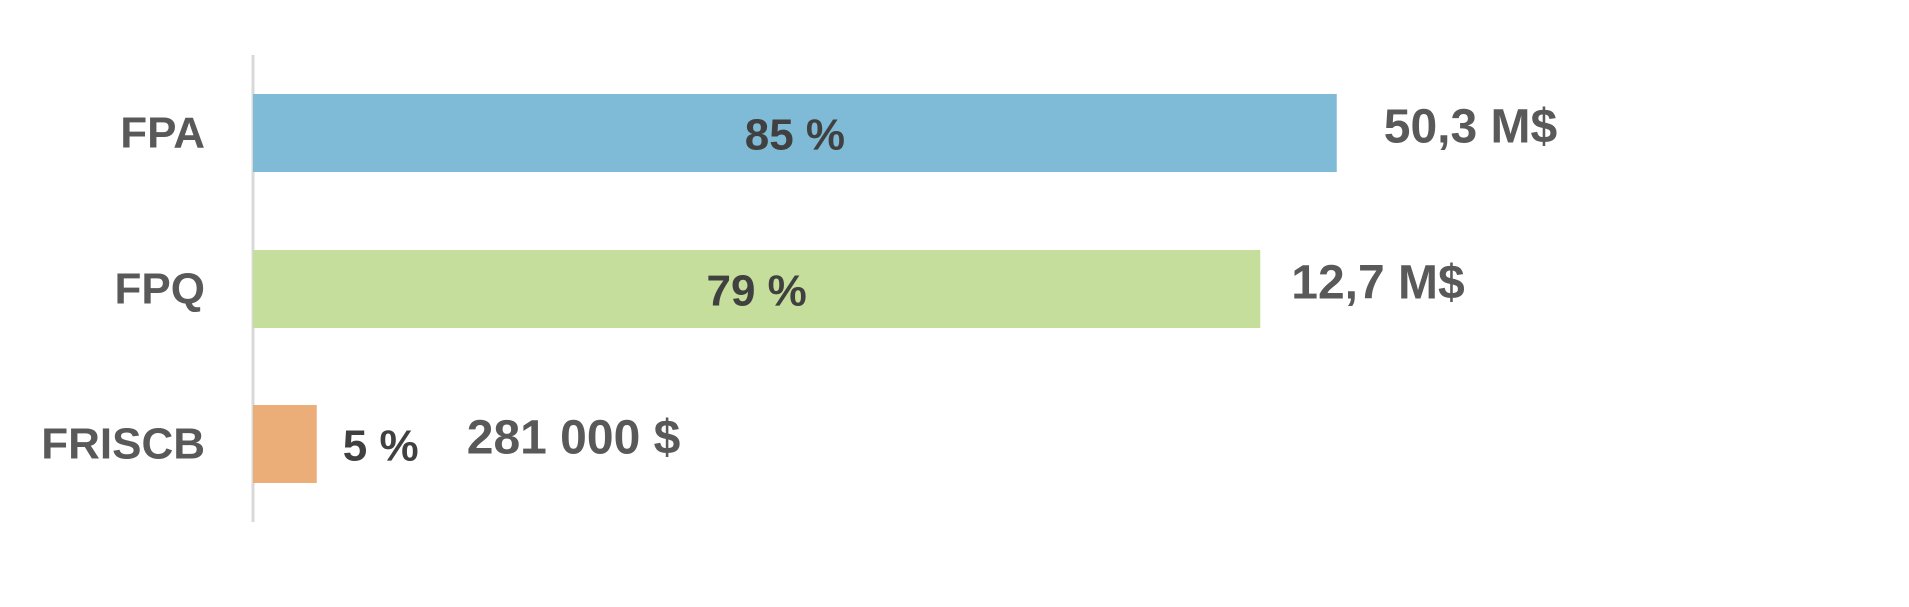 The image size is (1909, 607). I want to click on value-label-fpq: 79 %, so click(756, 291).